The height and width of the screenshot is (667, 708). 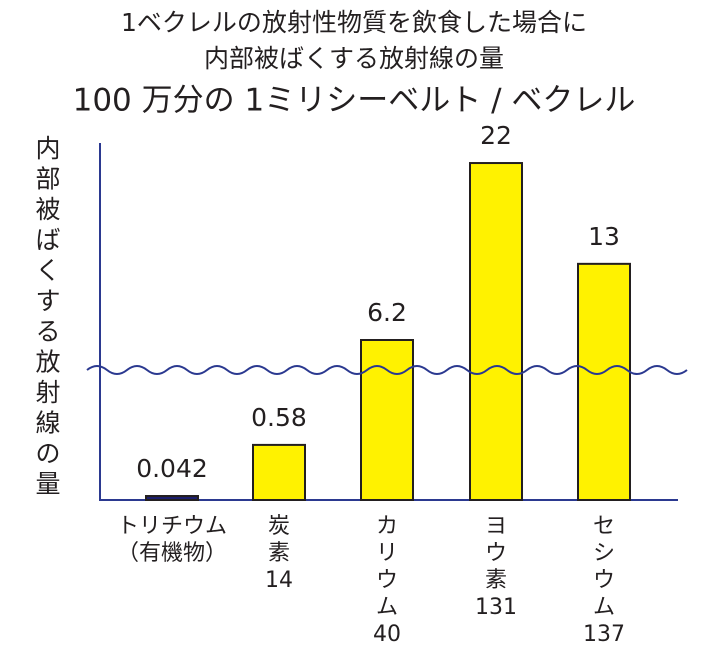 I want to click on y-axis-label: 被, so click(x=47, y=209).